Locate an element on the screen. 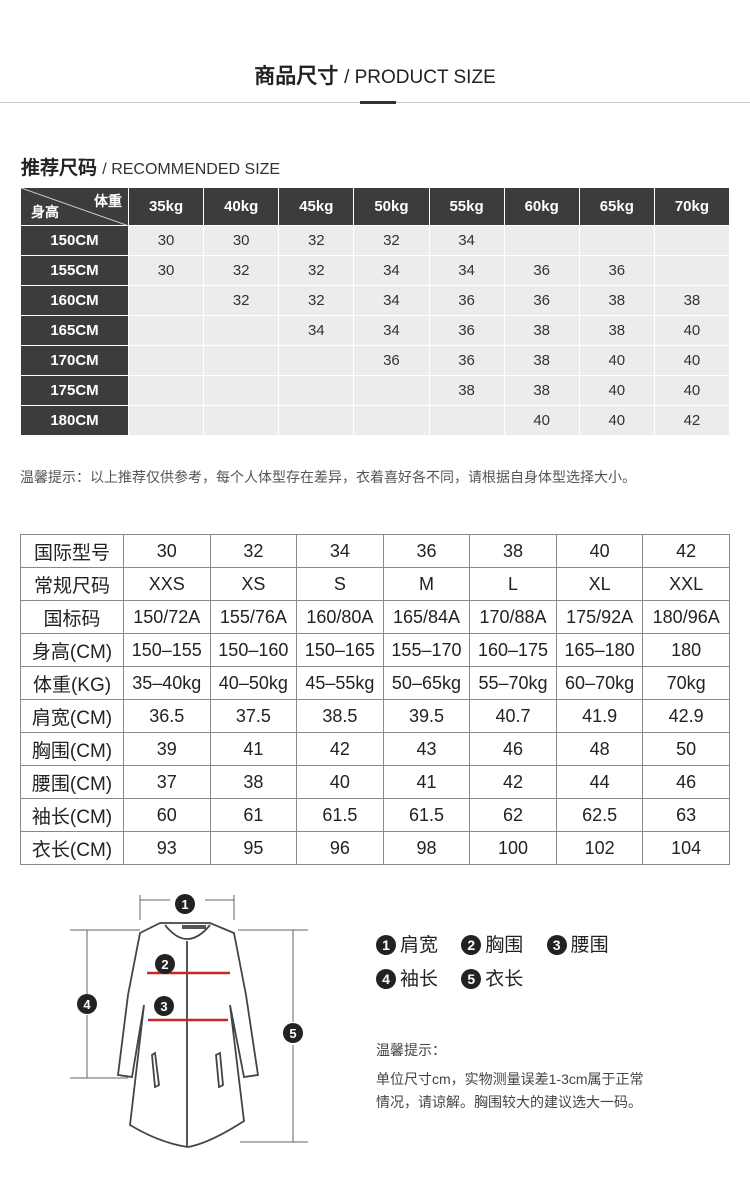 The image size is (750, 1179). table-row: 160CM 32 32 34 36 36 38 38 is located at coordinates (375, 300).